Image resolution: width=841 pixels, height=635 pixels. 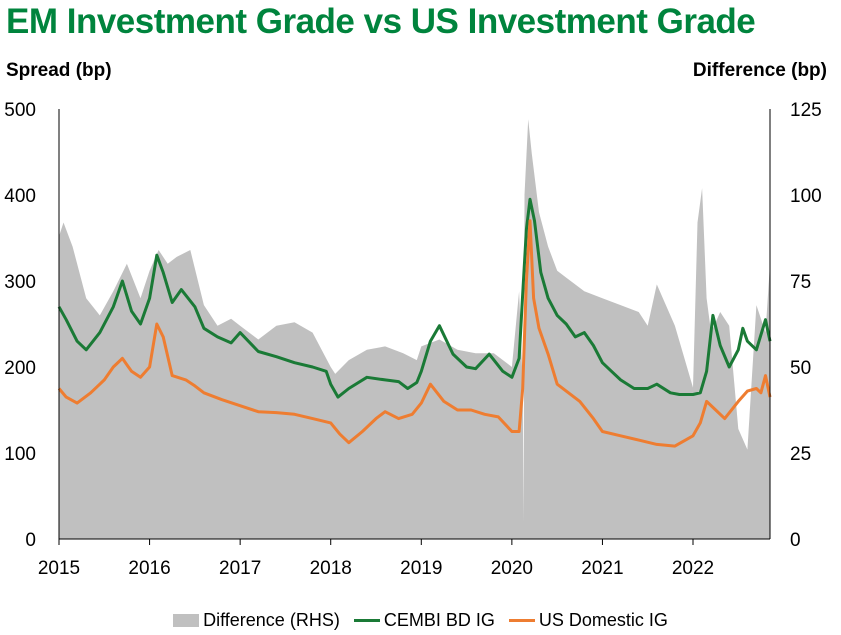 What do you see at coordinates (693, 568) in the screenshot?
I see `x-tick-label: 2022` at bounding box center [693, 568].